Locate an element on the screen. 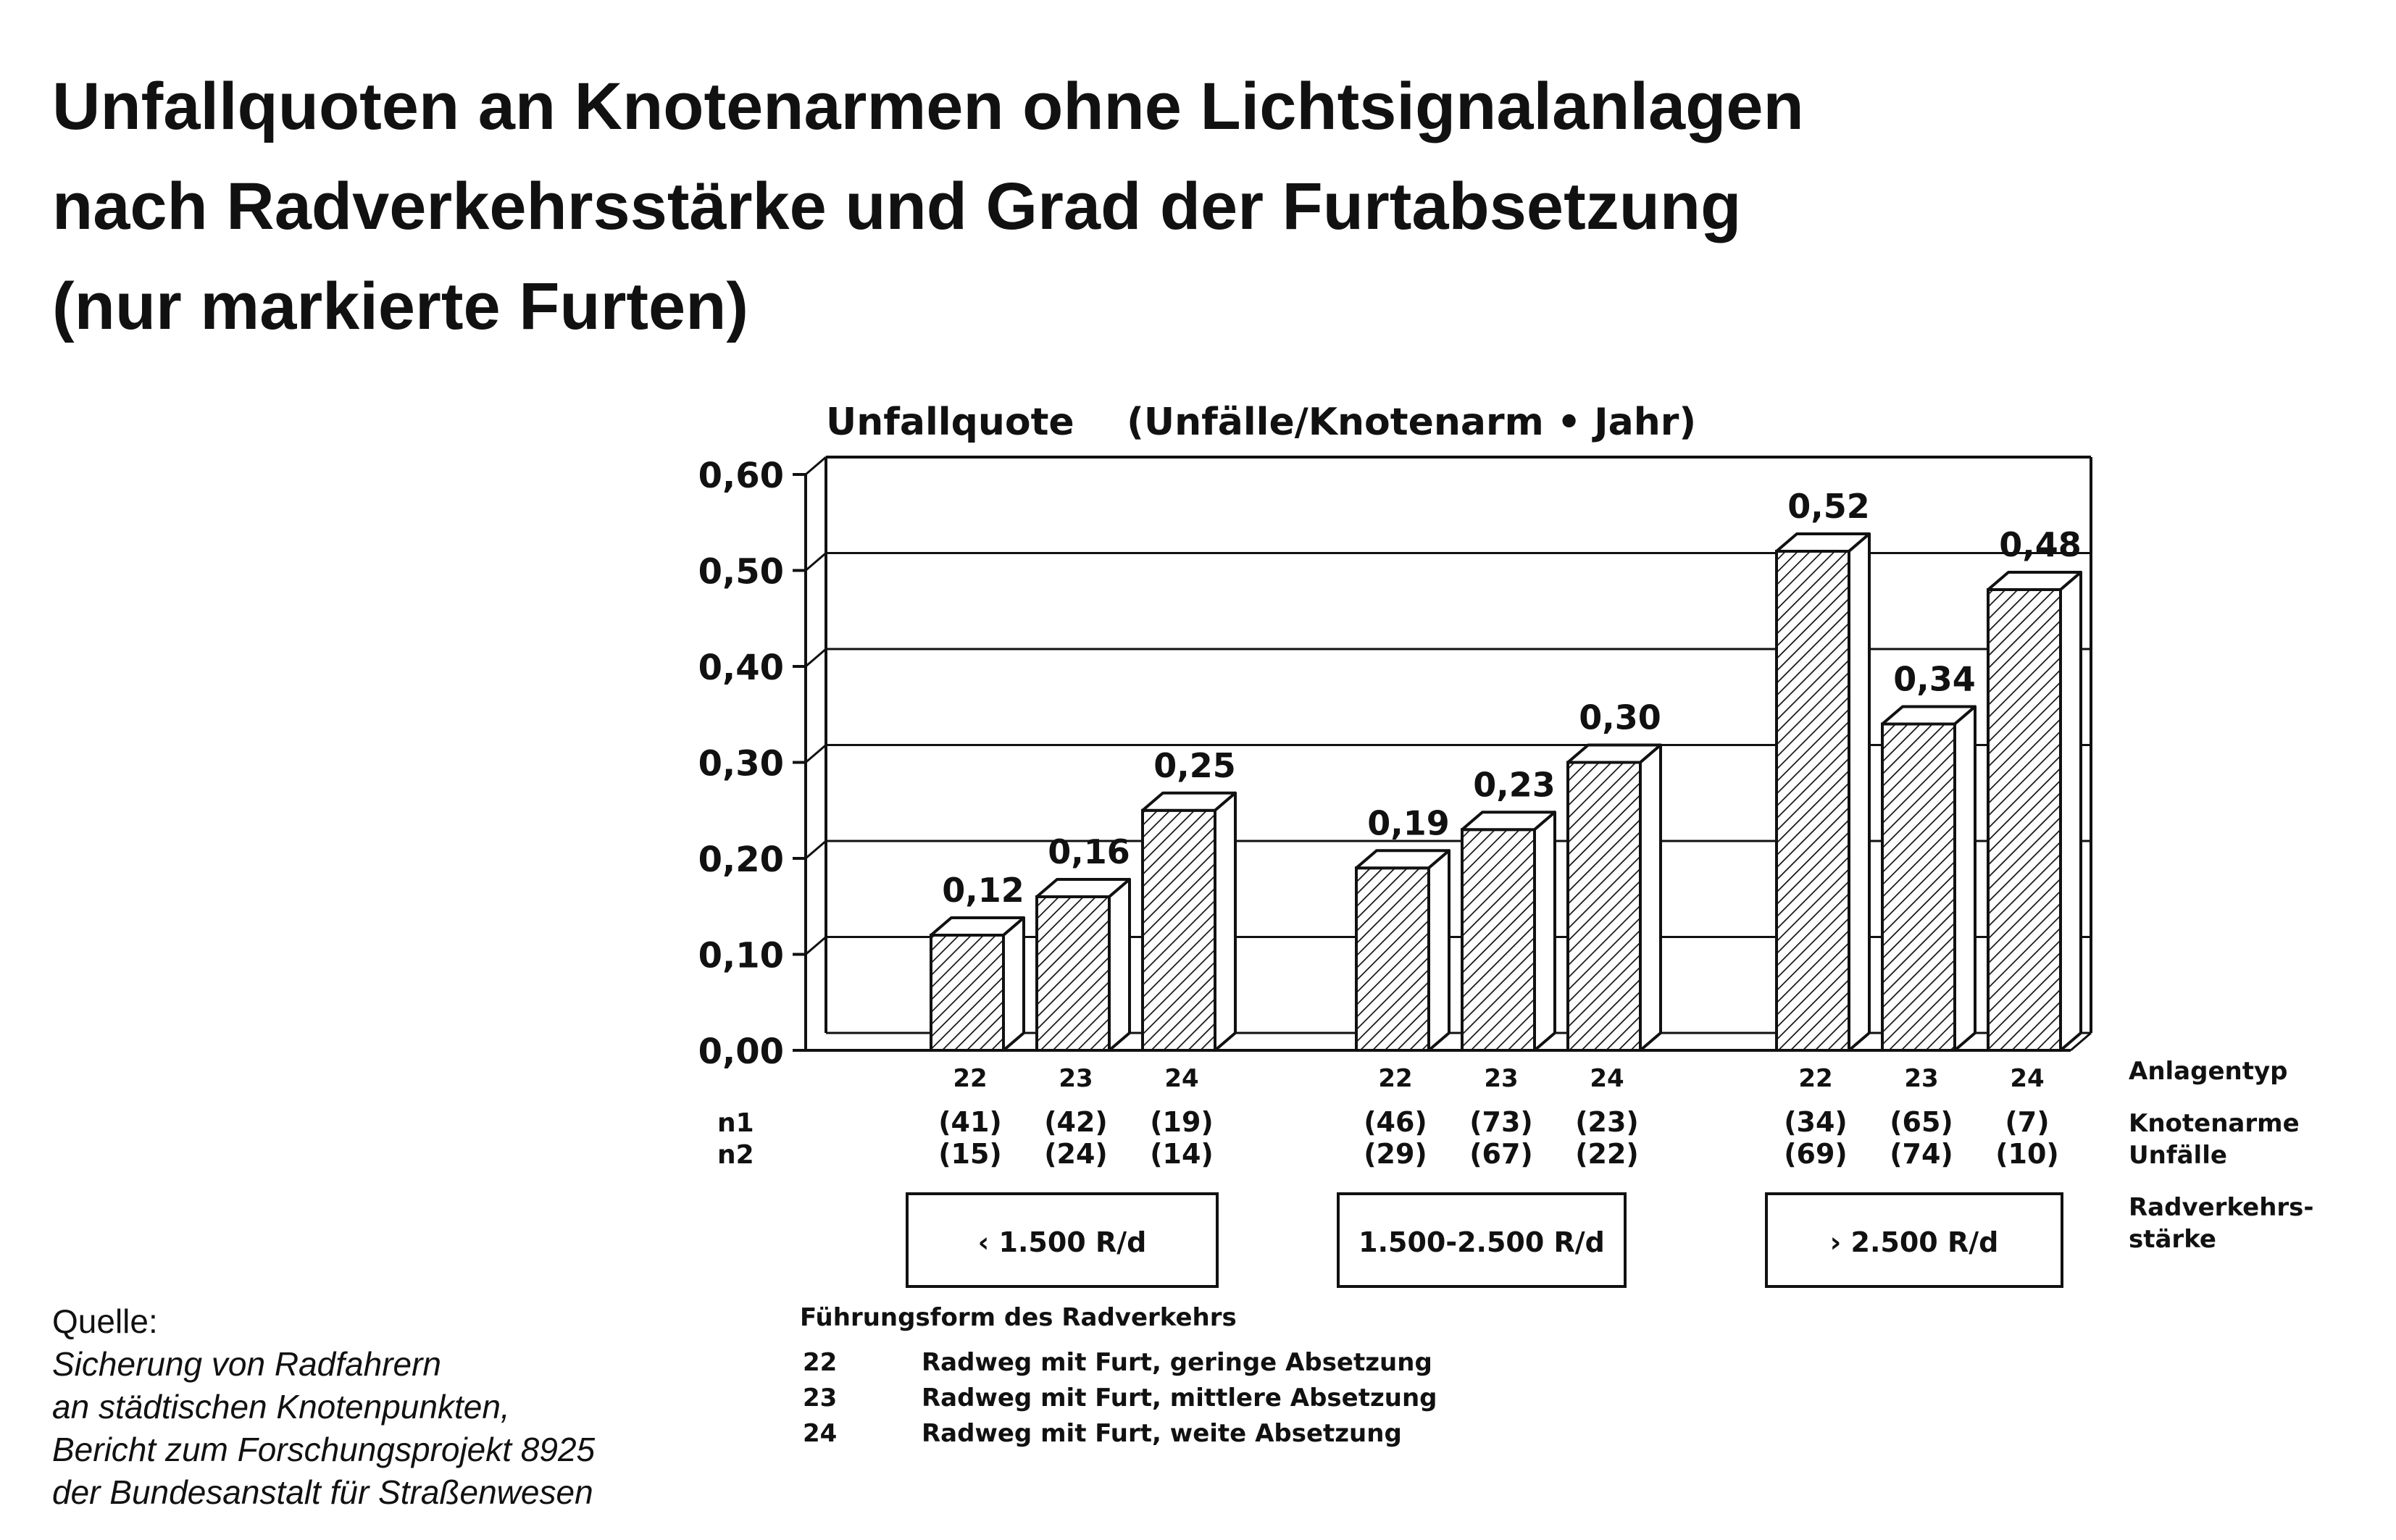  group-label: ‹ 1.500 R/d is located at coordinates (1062, 1242).